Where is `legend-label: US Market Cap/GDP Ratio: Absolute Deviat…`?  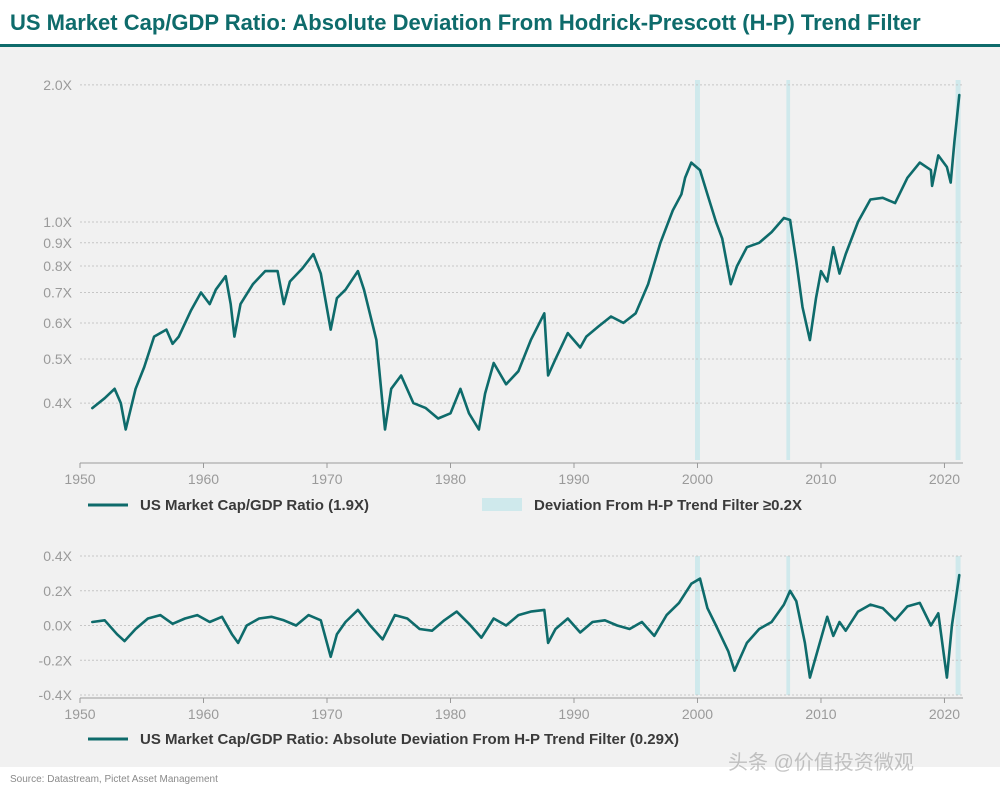
legend-label: US Market Cap/GDP Ratio: Absolute Deviat… is located at coordinates (409, 739).